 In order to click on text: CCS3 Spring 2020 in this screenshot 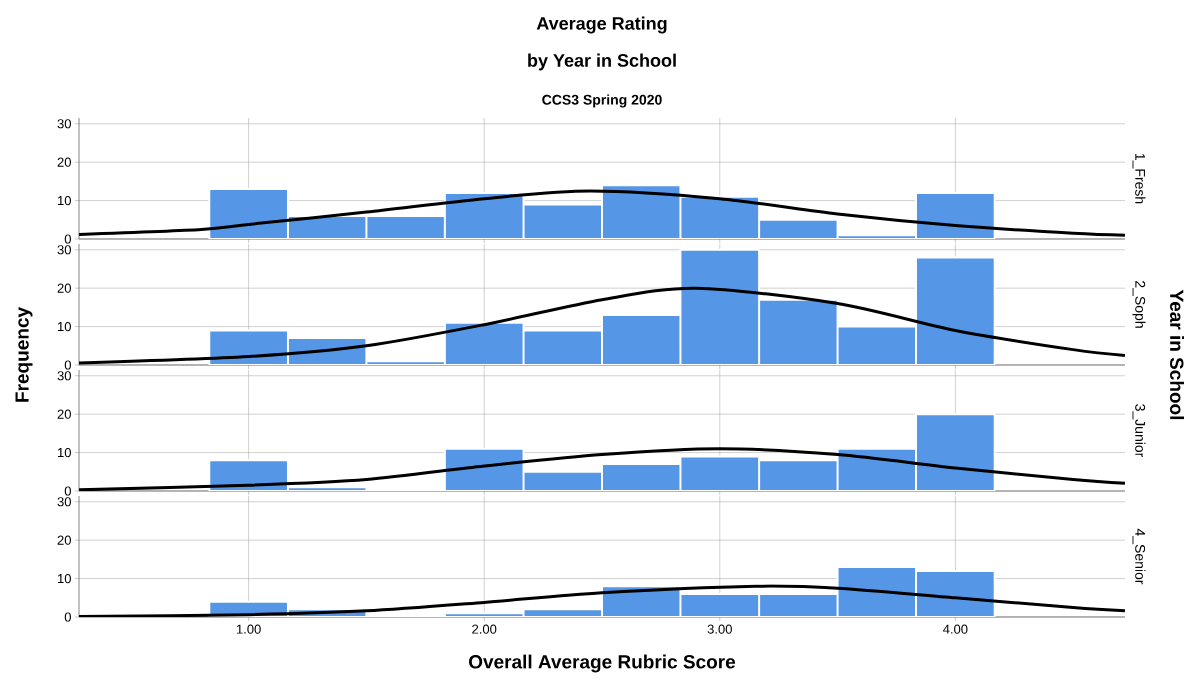, I will do `click(602, 101)`.